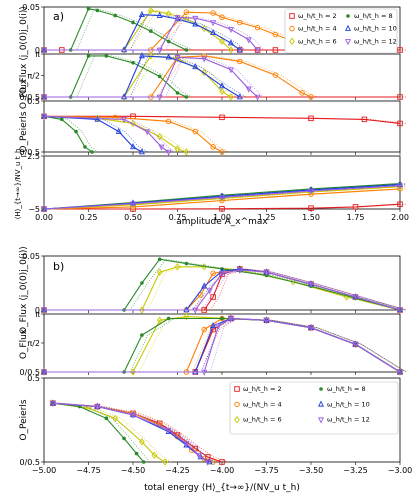 The width and height of the screenshot is (415, 497). I want to click on legend-label: ω_h/t_h = 2, so click(262, 389).